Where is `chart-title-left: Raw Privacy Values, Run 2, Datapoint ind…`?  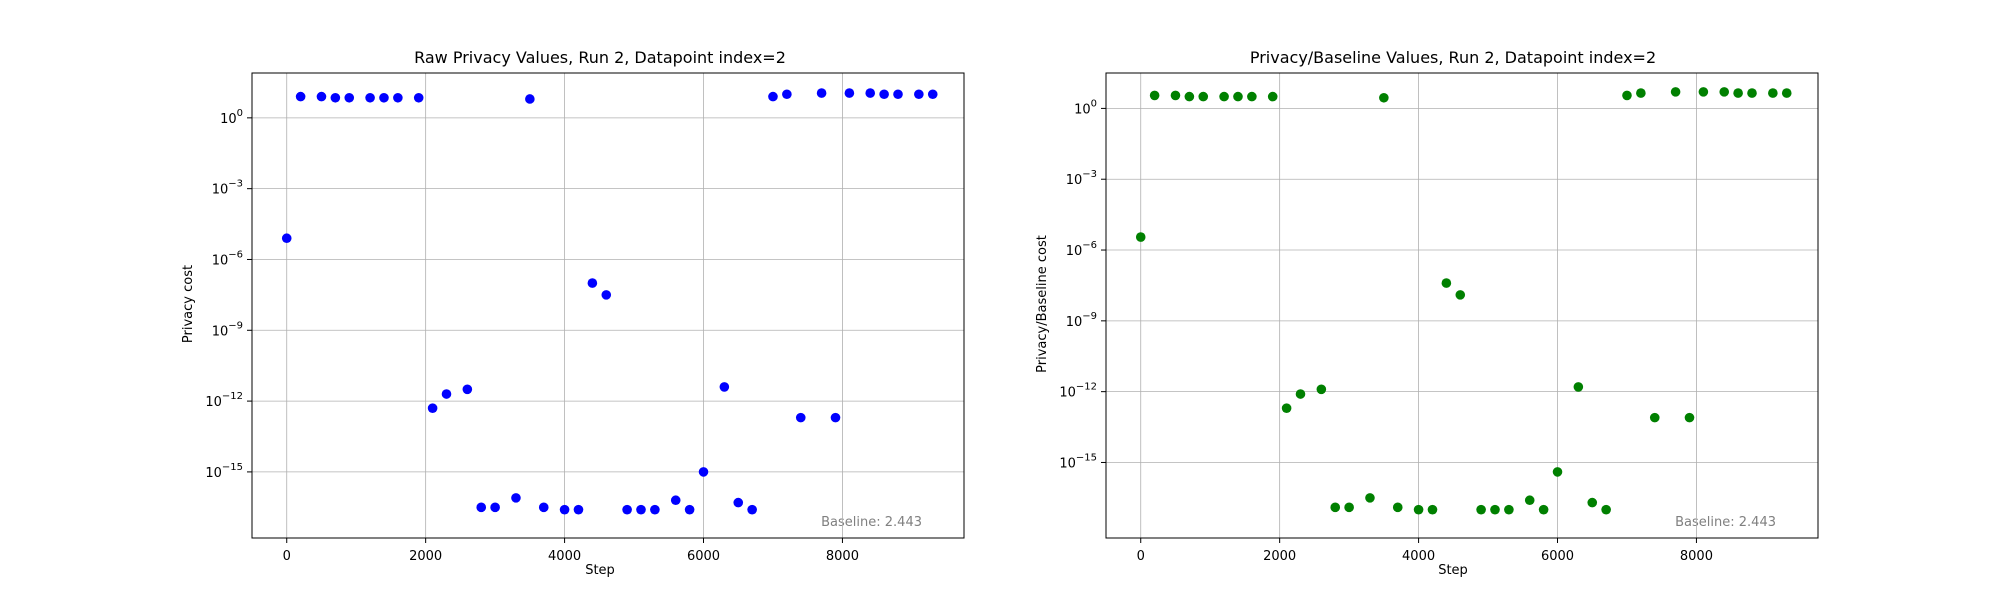
chart-title-left: Raw Privacy Values, Run 2, Datapoint ind… is located at coordinates (600, 57).